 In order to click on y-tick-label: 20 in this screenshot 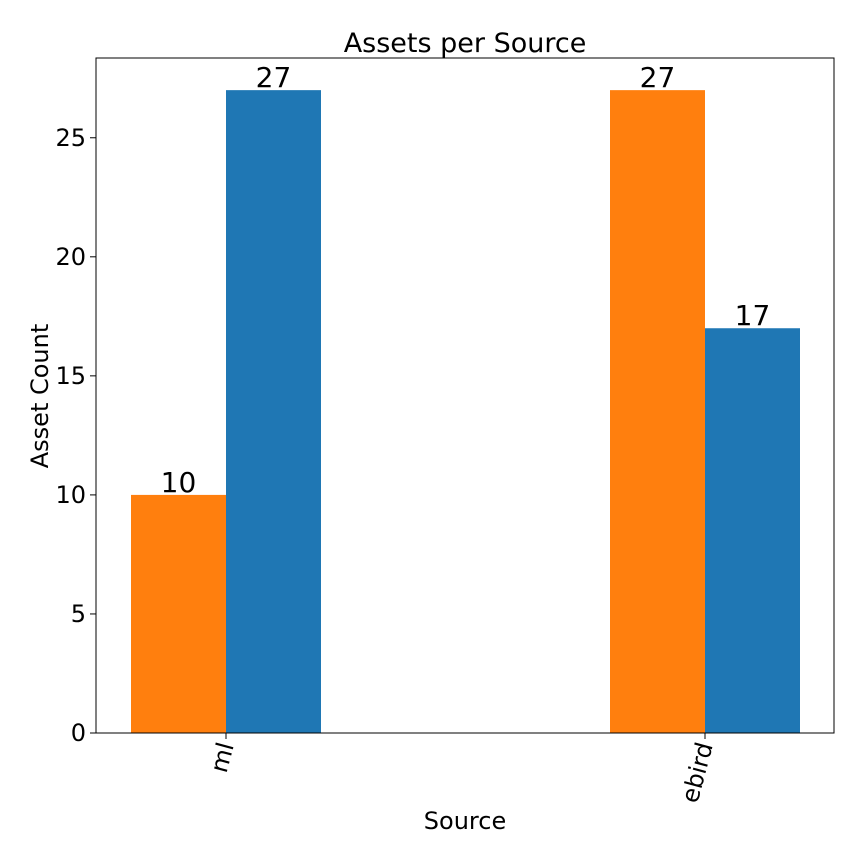, I will do `click(70, 257)`.